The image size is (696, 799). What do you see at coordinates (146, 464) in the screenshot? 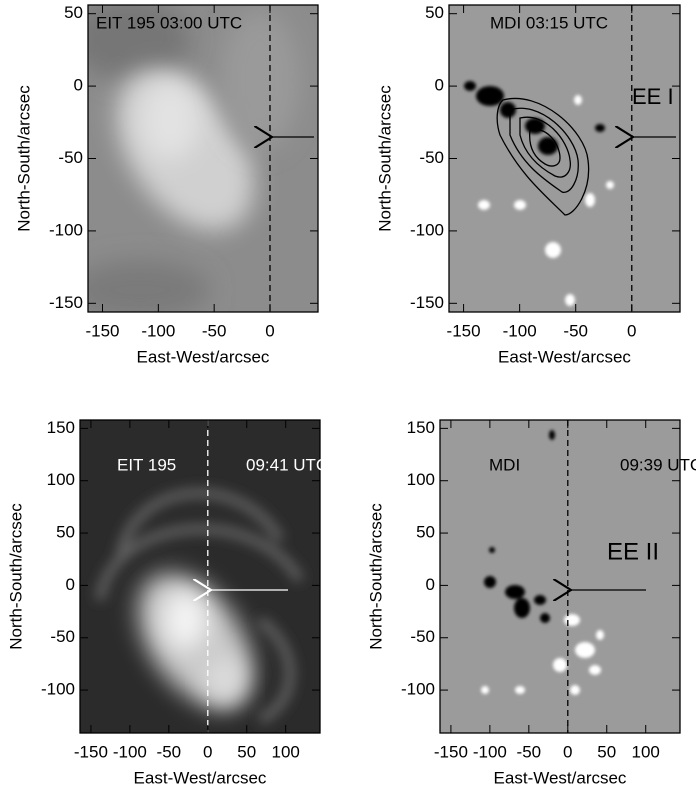
I see `annotation: EIT 195` at bounding box center [146, 464].